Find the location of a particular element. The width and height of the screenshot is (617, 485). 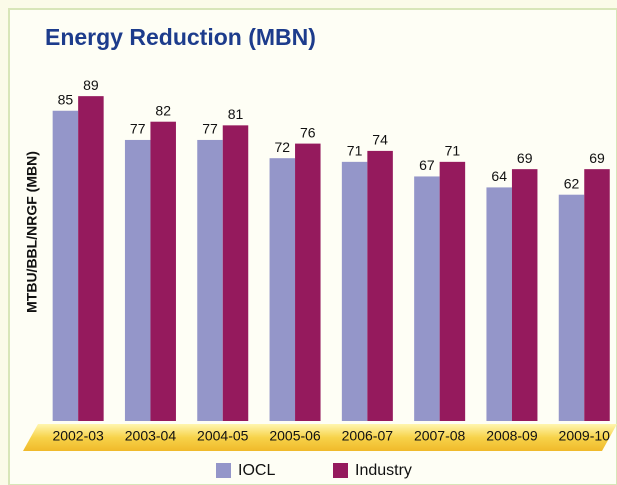

category-band is located at coordinates (320, 437).